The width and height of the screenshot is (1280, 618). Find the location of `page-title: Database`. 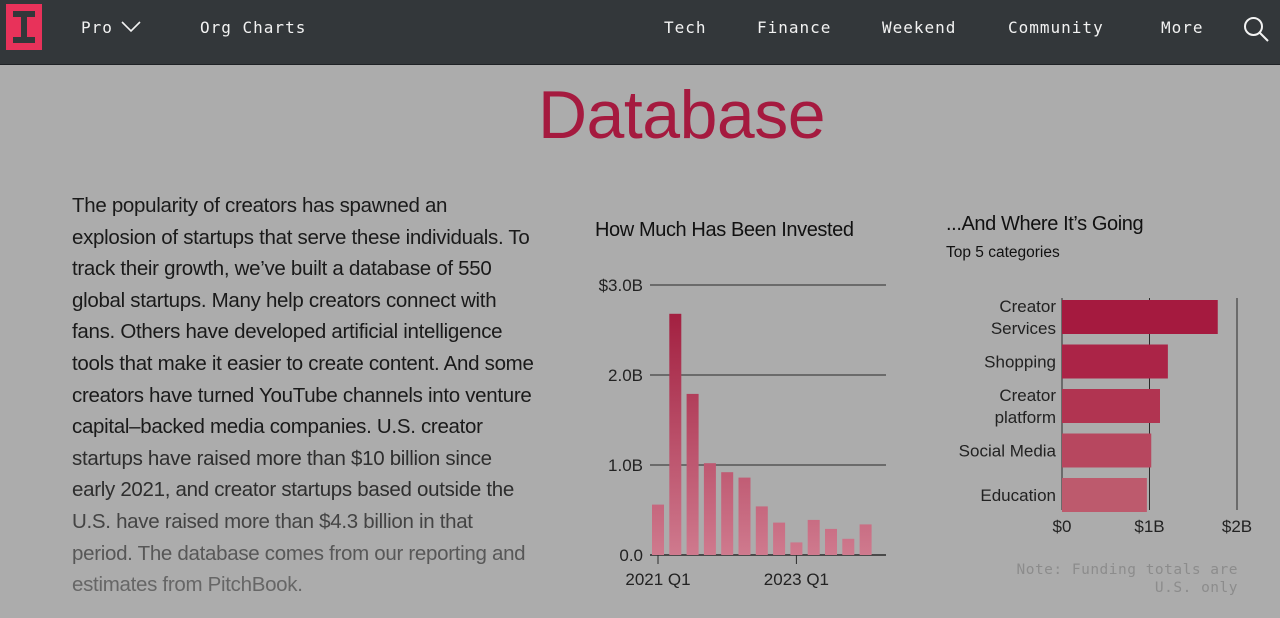

page-title: Database is located at coordinates (681, 115).